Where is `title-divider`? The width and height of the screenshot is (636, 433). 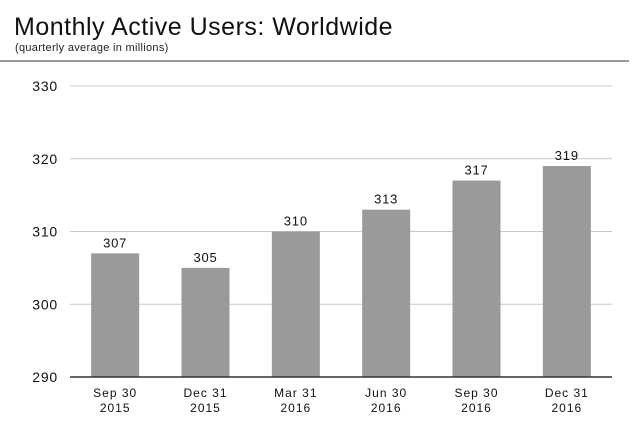
title-divider is located at coordinates (314, 61).